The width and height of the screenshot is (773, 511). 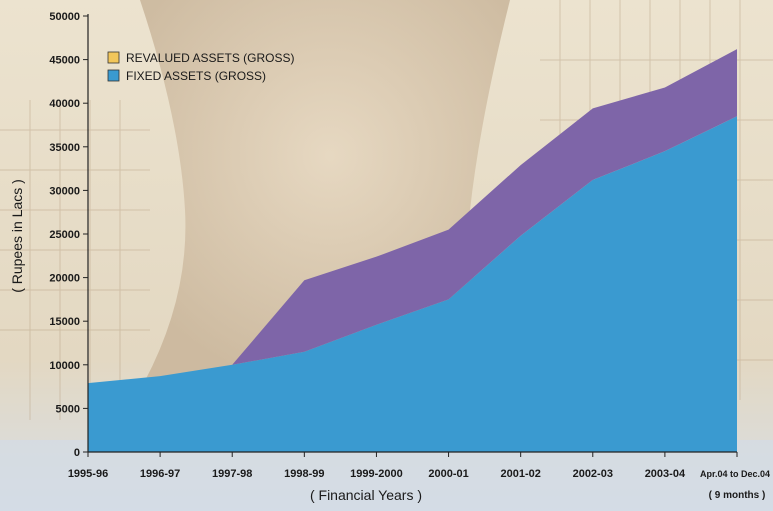 What do you see at coordinates (68, 409) in the screenshot?
I see `y-tick-label: 5000` at bounding box center [68, 409].